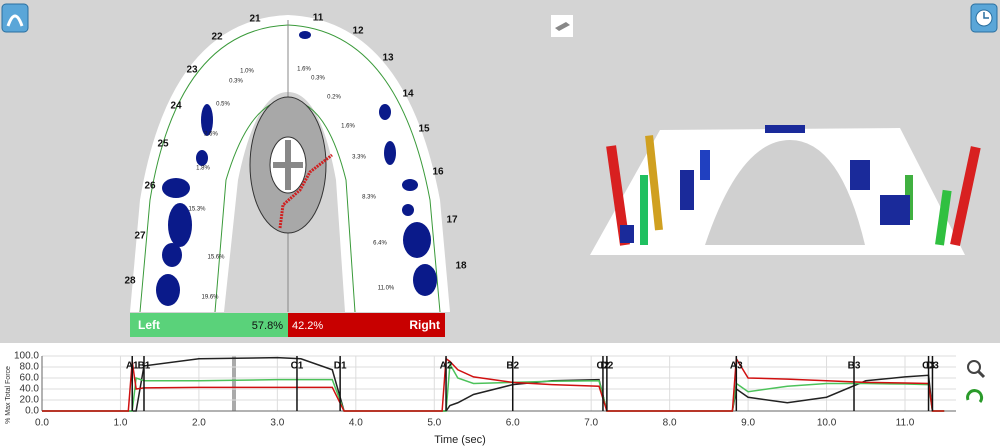 The height and width of the screenshot is (447, 1000). Describe the element at coordinates (670, 423) in the screenshot. I see `x-tick-label: 8.0` at that location.